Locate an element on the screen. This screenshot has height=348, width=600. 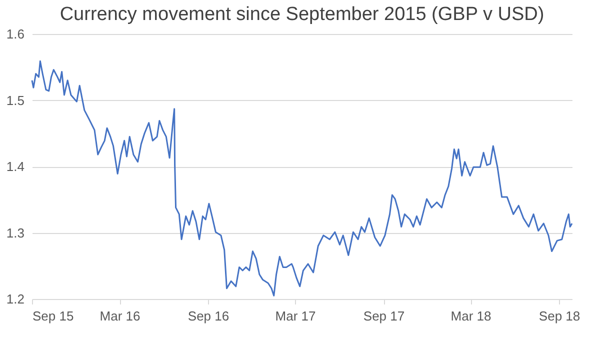
y-tick-label: 1.6 is located at coordinates (15, 34).